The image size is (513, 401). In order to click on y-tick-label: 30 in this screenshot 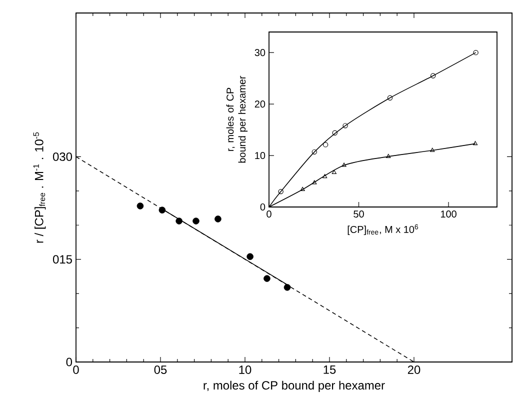, I will do `click(260, 52)`.